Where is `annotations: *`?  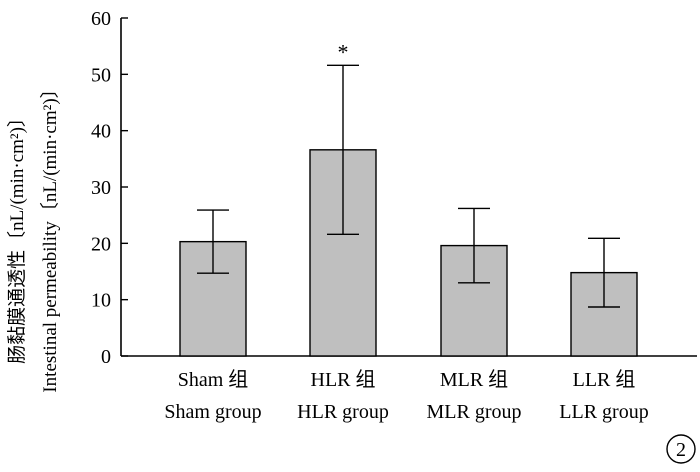
annotations: * is located at coordinates (343, 51).